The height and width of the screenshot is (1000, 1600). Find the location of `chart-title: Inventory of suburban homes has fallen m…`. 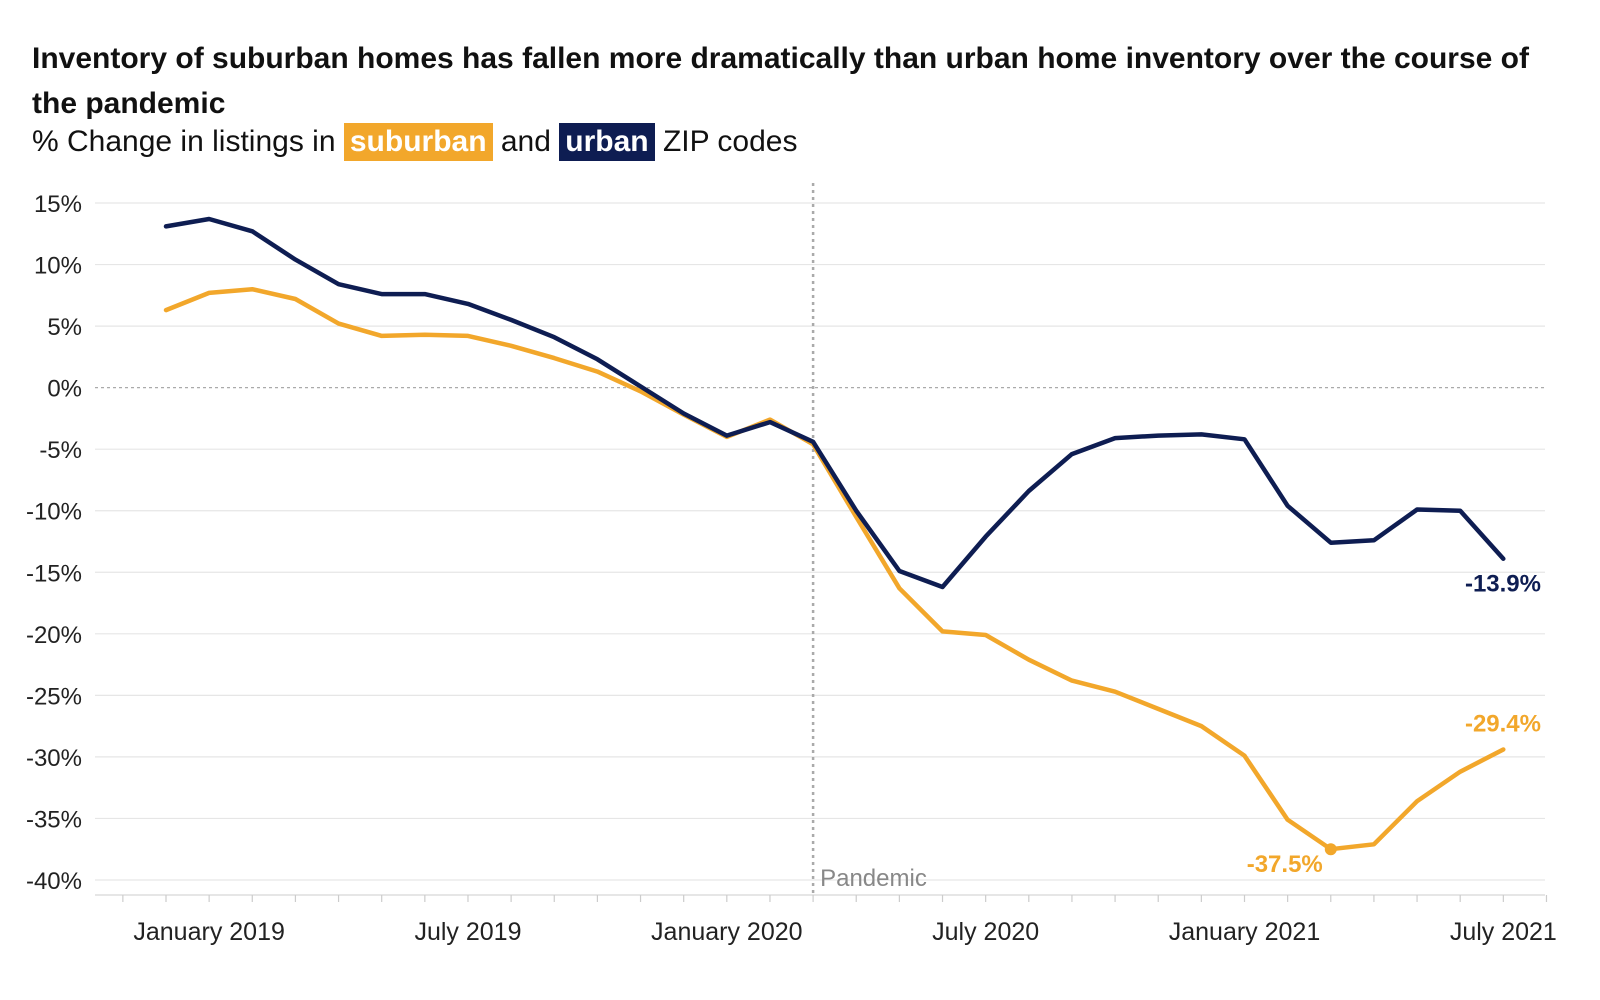

chart-title: Inventory of suburban homes has fallen m… is located at coordinates (780, 81).